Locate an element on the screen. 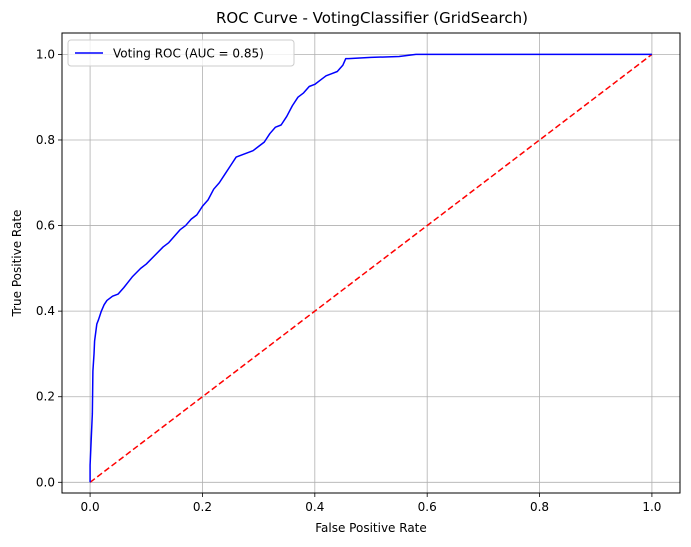  y-tick-label: 0.2 is located at coordinates (45, 397).